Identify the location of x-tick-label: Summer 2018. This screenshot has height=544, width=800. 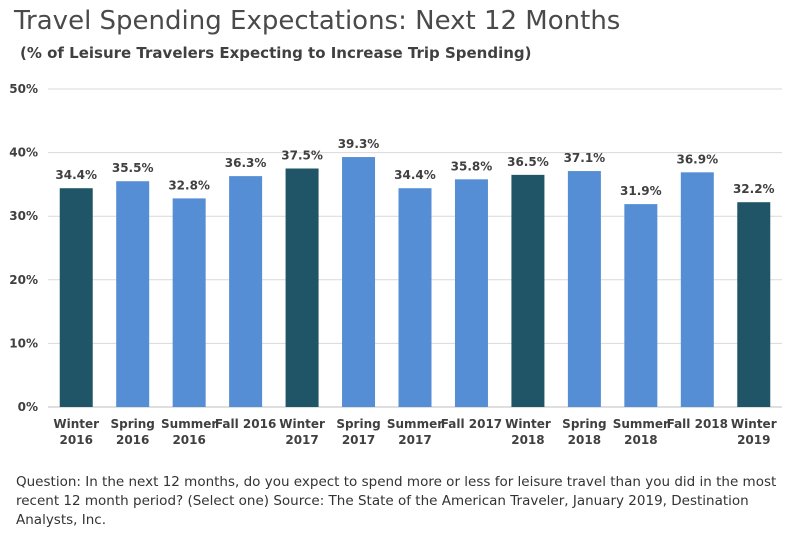
(641, 432).